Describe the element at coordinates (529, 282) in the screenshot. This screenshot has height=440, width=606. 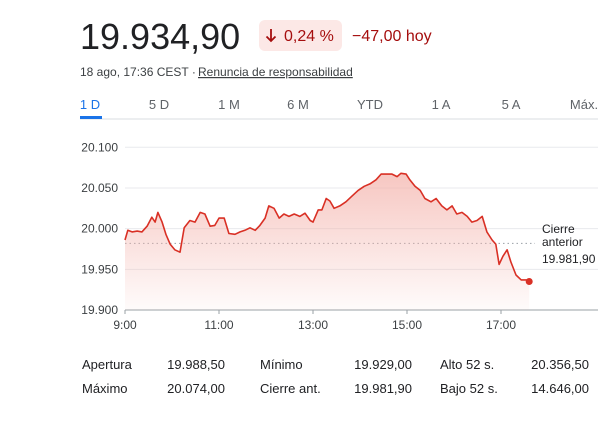
I see `last-price-dot` at that location.